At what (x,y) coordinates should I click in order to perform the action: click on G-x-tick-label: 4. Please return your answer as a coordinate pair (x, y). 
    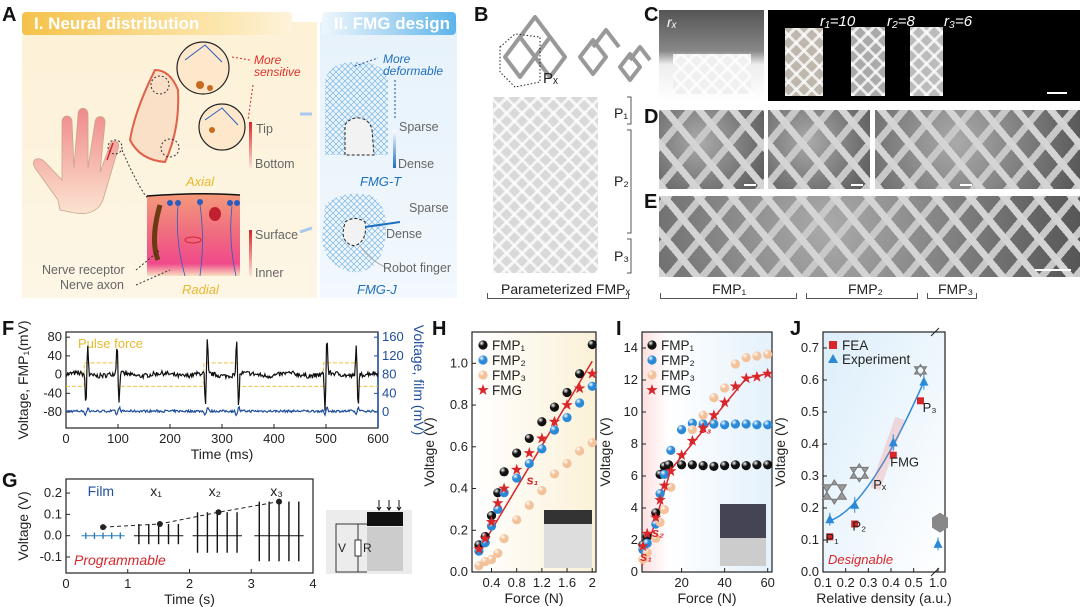
    Looking at the image, I should click on (312, 583).